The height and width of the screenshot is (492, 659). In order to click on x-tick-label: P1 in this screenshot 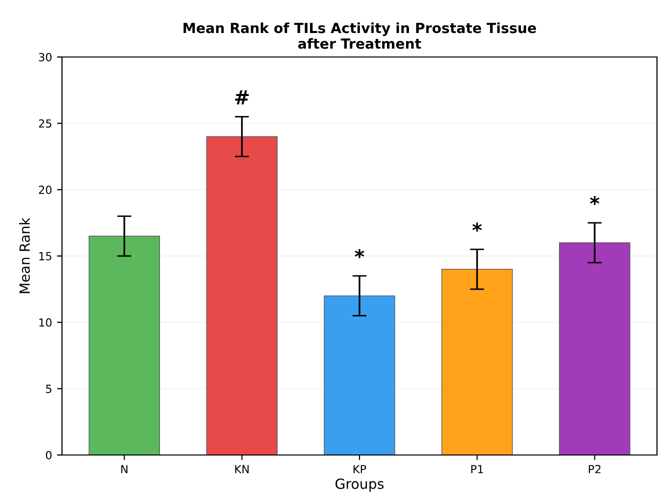, I will do `click(477, 469)`.